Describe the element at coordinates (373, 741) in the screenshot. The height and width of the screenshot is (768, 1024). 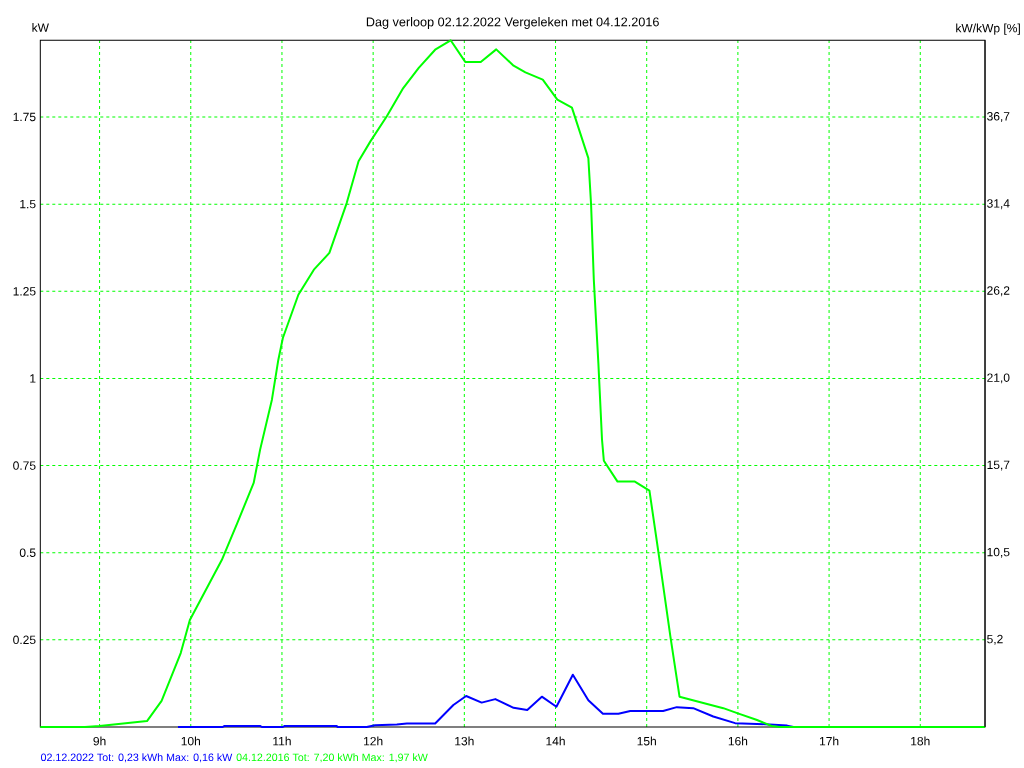
I see `x-tick-label: 12h` at that location.